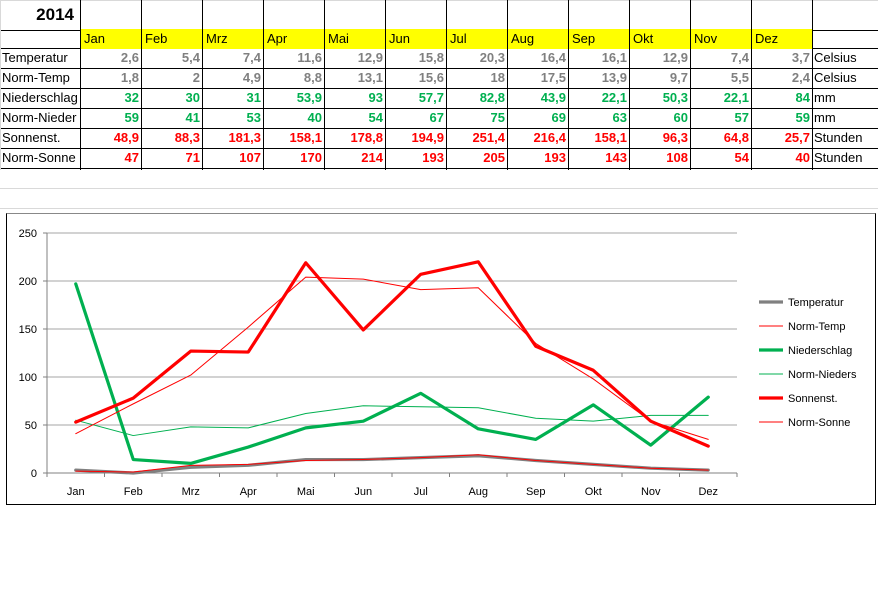 Image resolution: width=878 pixels, height=614 pixels. I want to click on value-cell: 143, so click(616, 157).